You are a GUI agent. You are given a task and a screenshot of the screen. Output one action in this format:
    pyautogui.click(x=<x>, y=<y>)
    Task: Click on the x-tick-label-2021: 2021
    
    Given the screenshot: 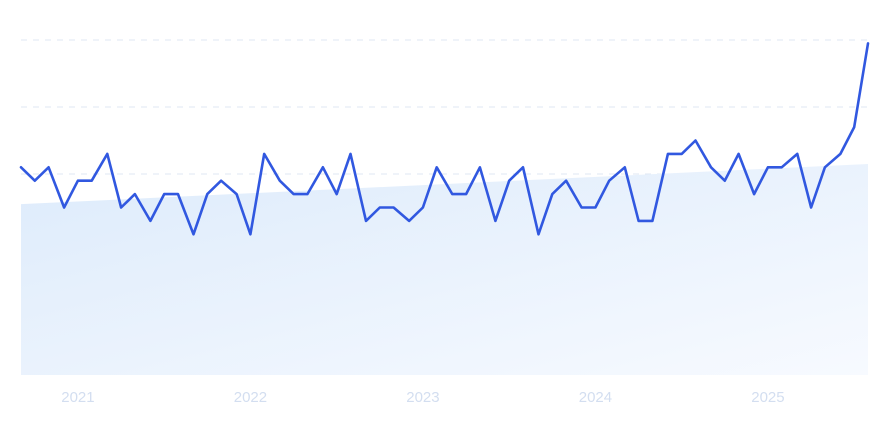 What is the action you would take?
    pyautogui.click(x=77, y=397)
    